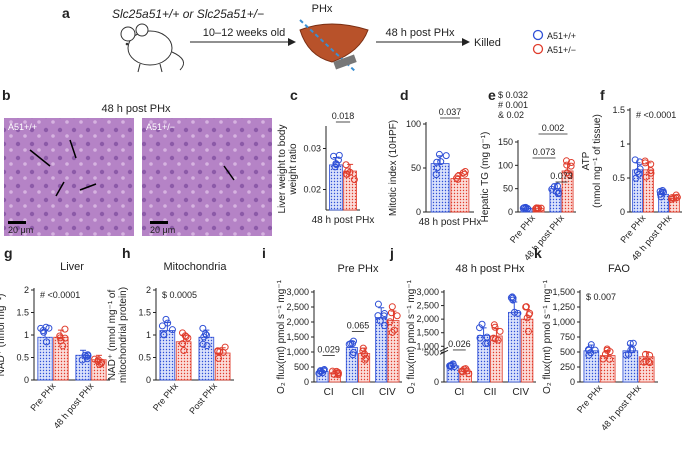 The height and width of the screenshot is (451, 685). Describe the element at coordinates (207, 177) in the screenshot. I see `histology-image-het` at that location.